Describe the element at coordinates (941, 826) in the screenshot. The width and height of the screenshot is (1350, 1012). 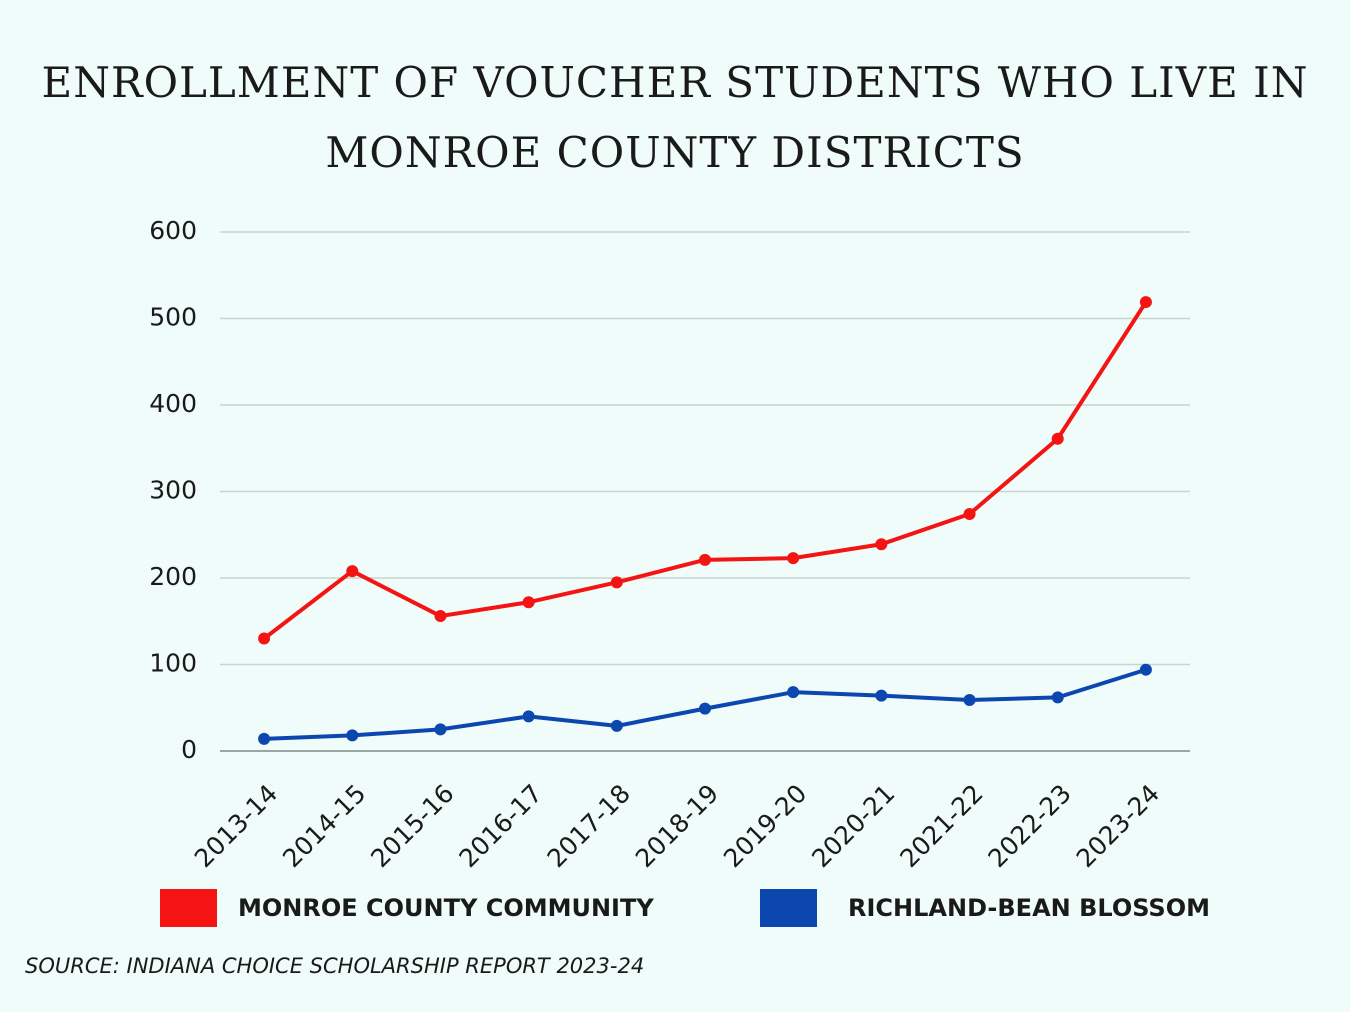
I see `x-tick-label: 2021-22` at that location.